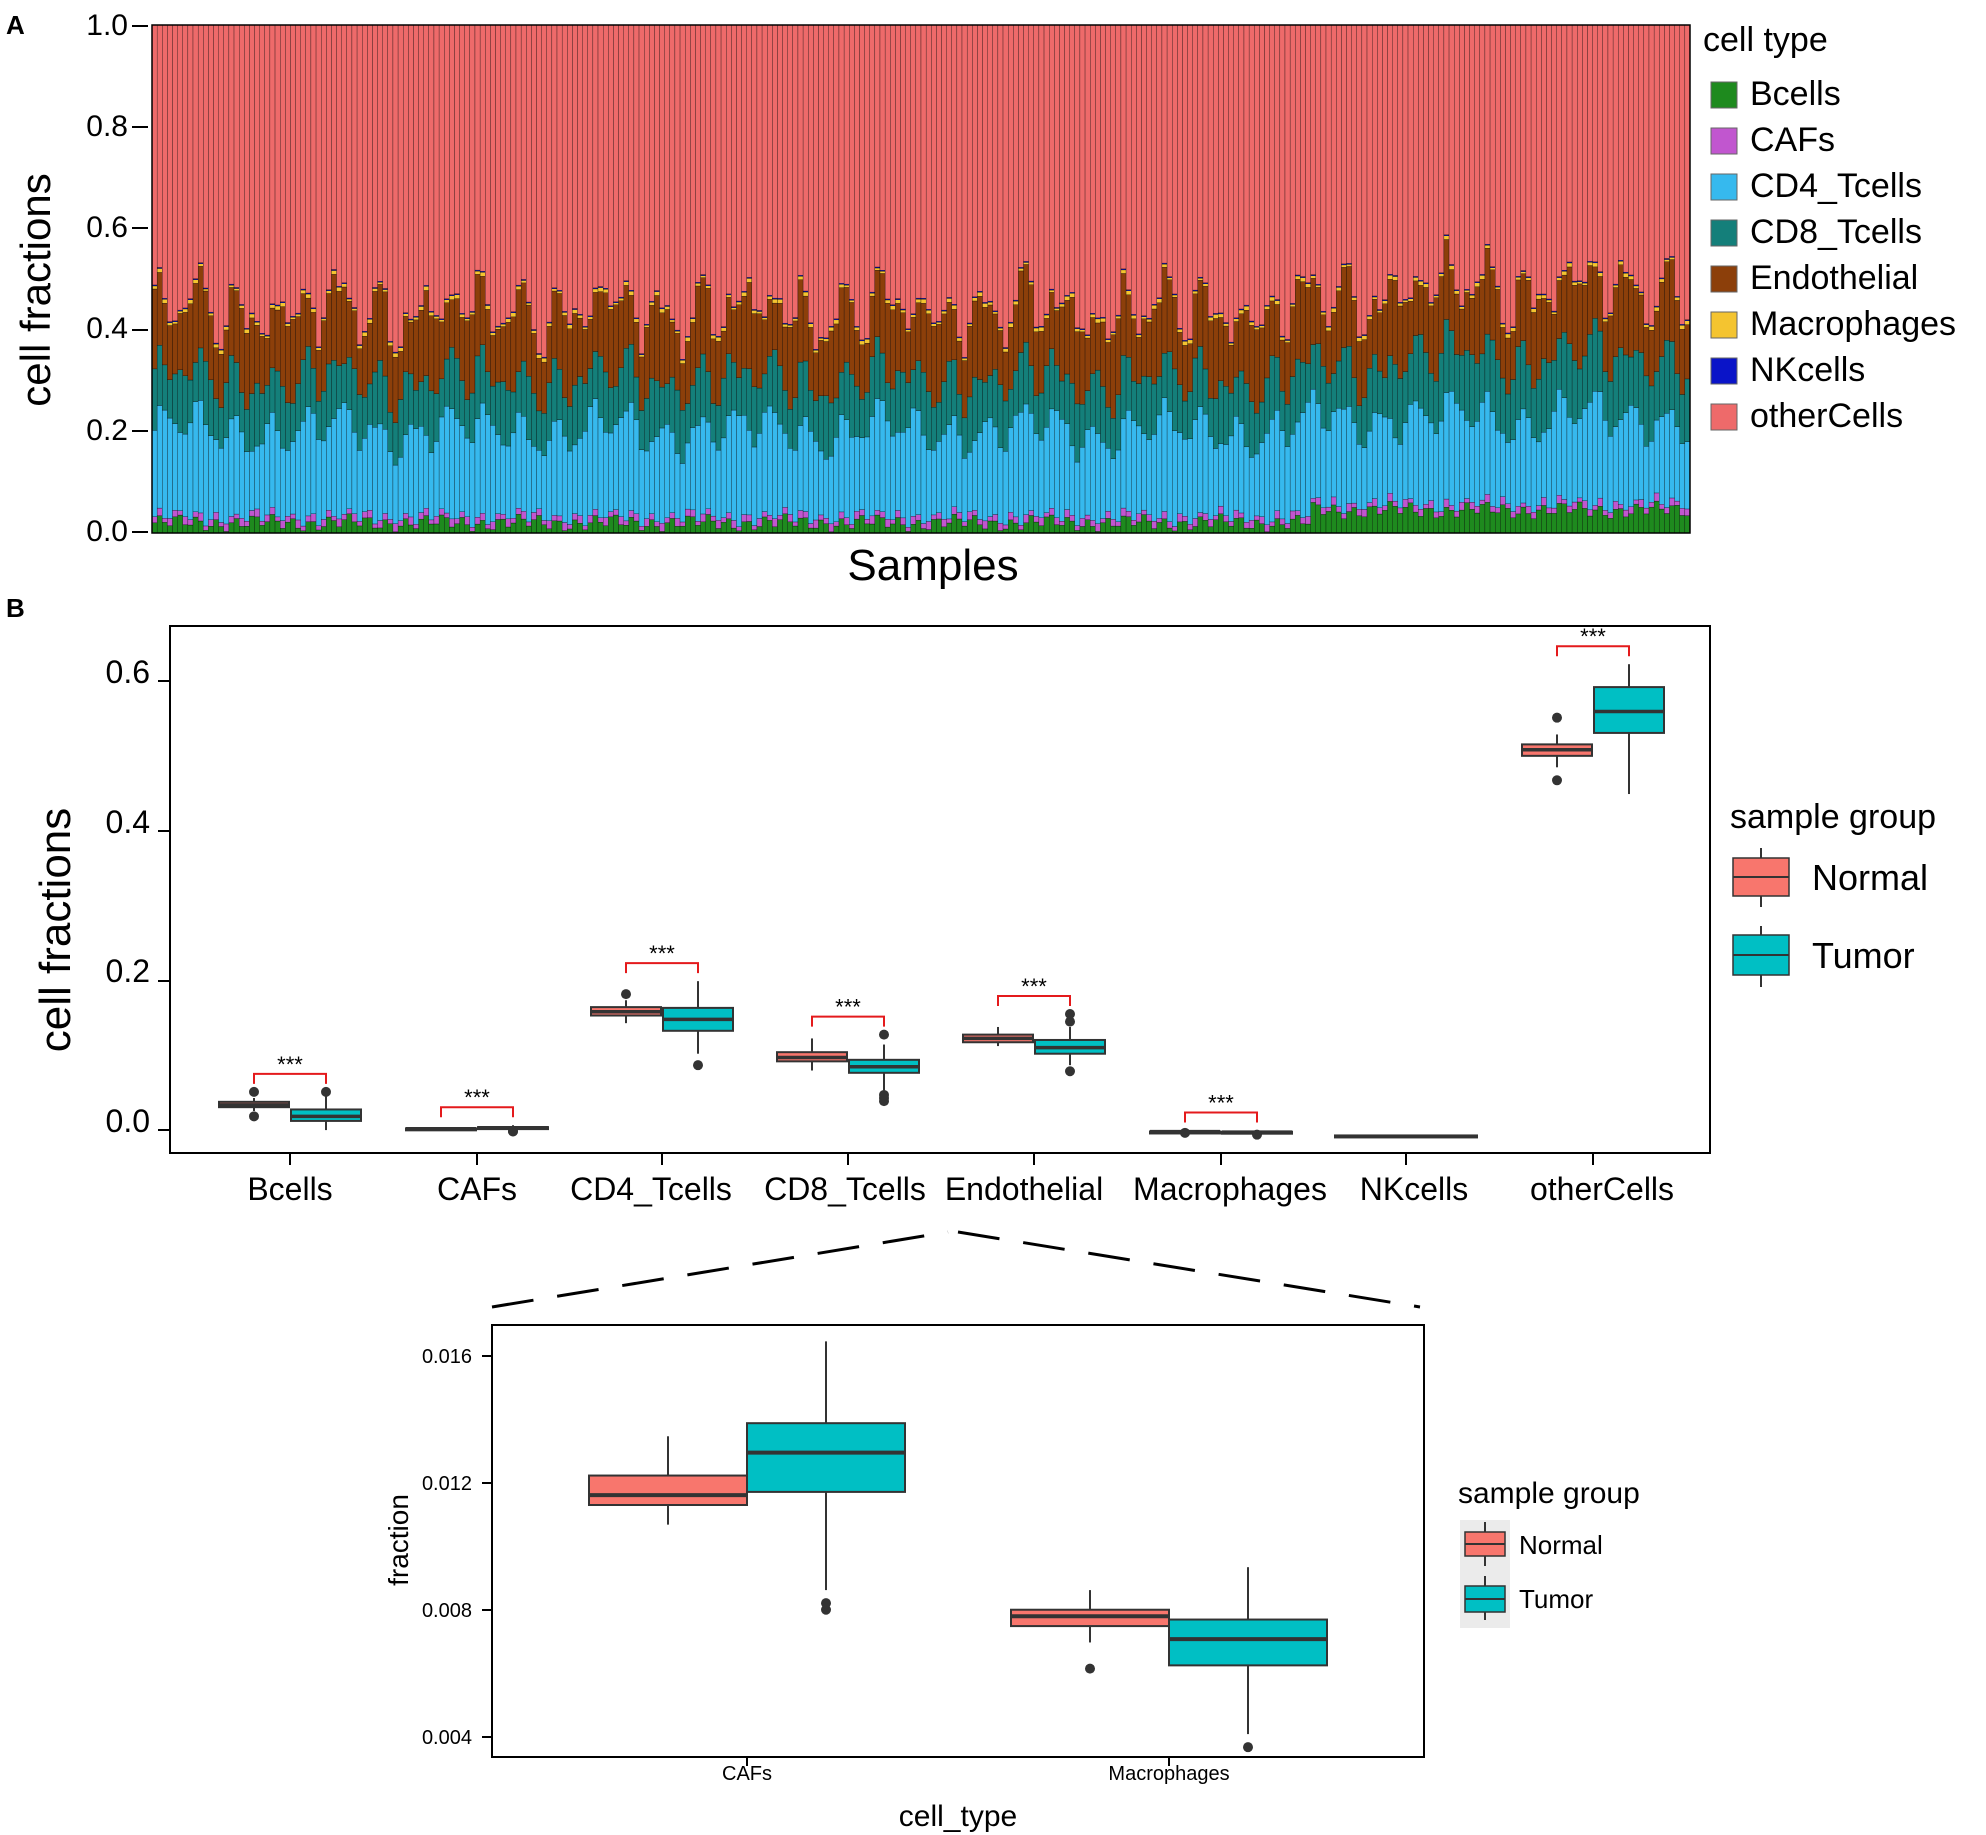 The image size is (1986, 1835). Describe the element at coordinates (107, 126) in the screenshot. I see `panel-a-ytick-4: 0.8` at that location.